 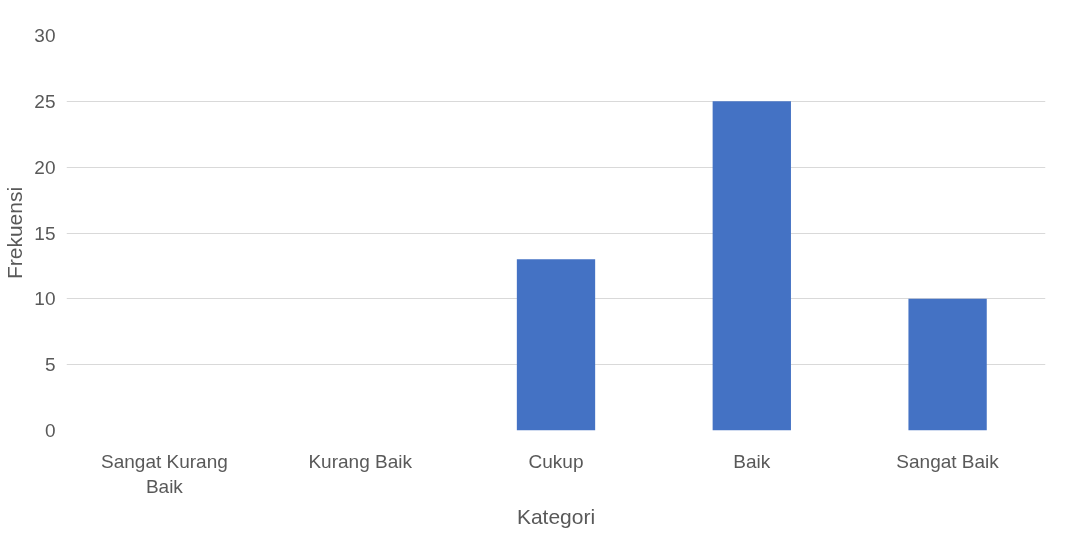 What do you see at coordinates (50, 365) in the screenshot?
I see `y-tick-label: 5` at bounding box center [50, 365].